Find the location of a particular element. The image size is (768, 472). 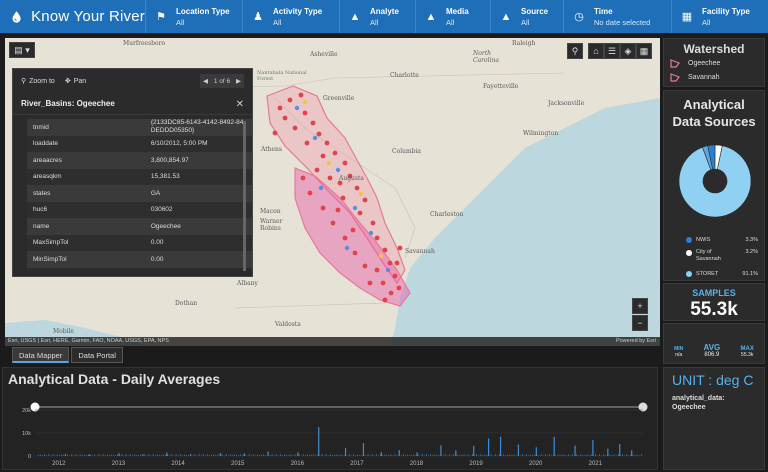

pan-button: Pan is located at coordinates (80, 81).